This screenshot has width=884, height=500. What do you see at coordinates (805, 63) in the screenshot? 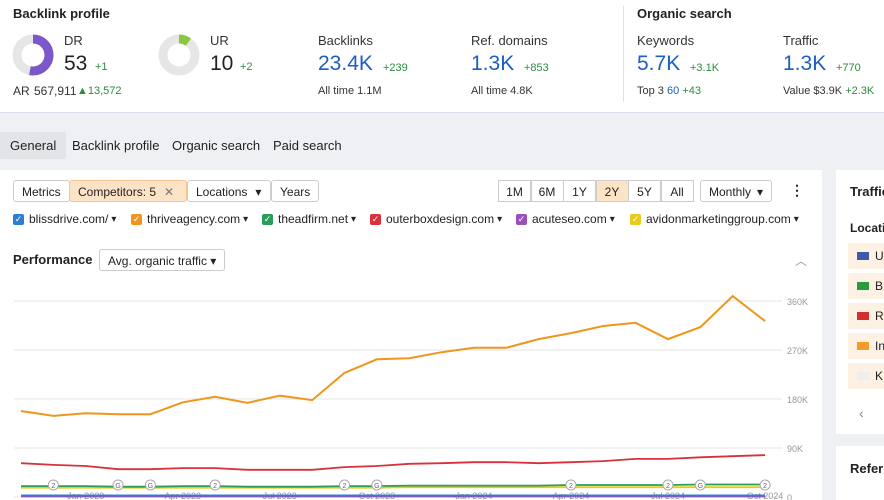
I see `metric-value: 1.3K` at bounding box center [805, 63].